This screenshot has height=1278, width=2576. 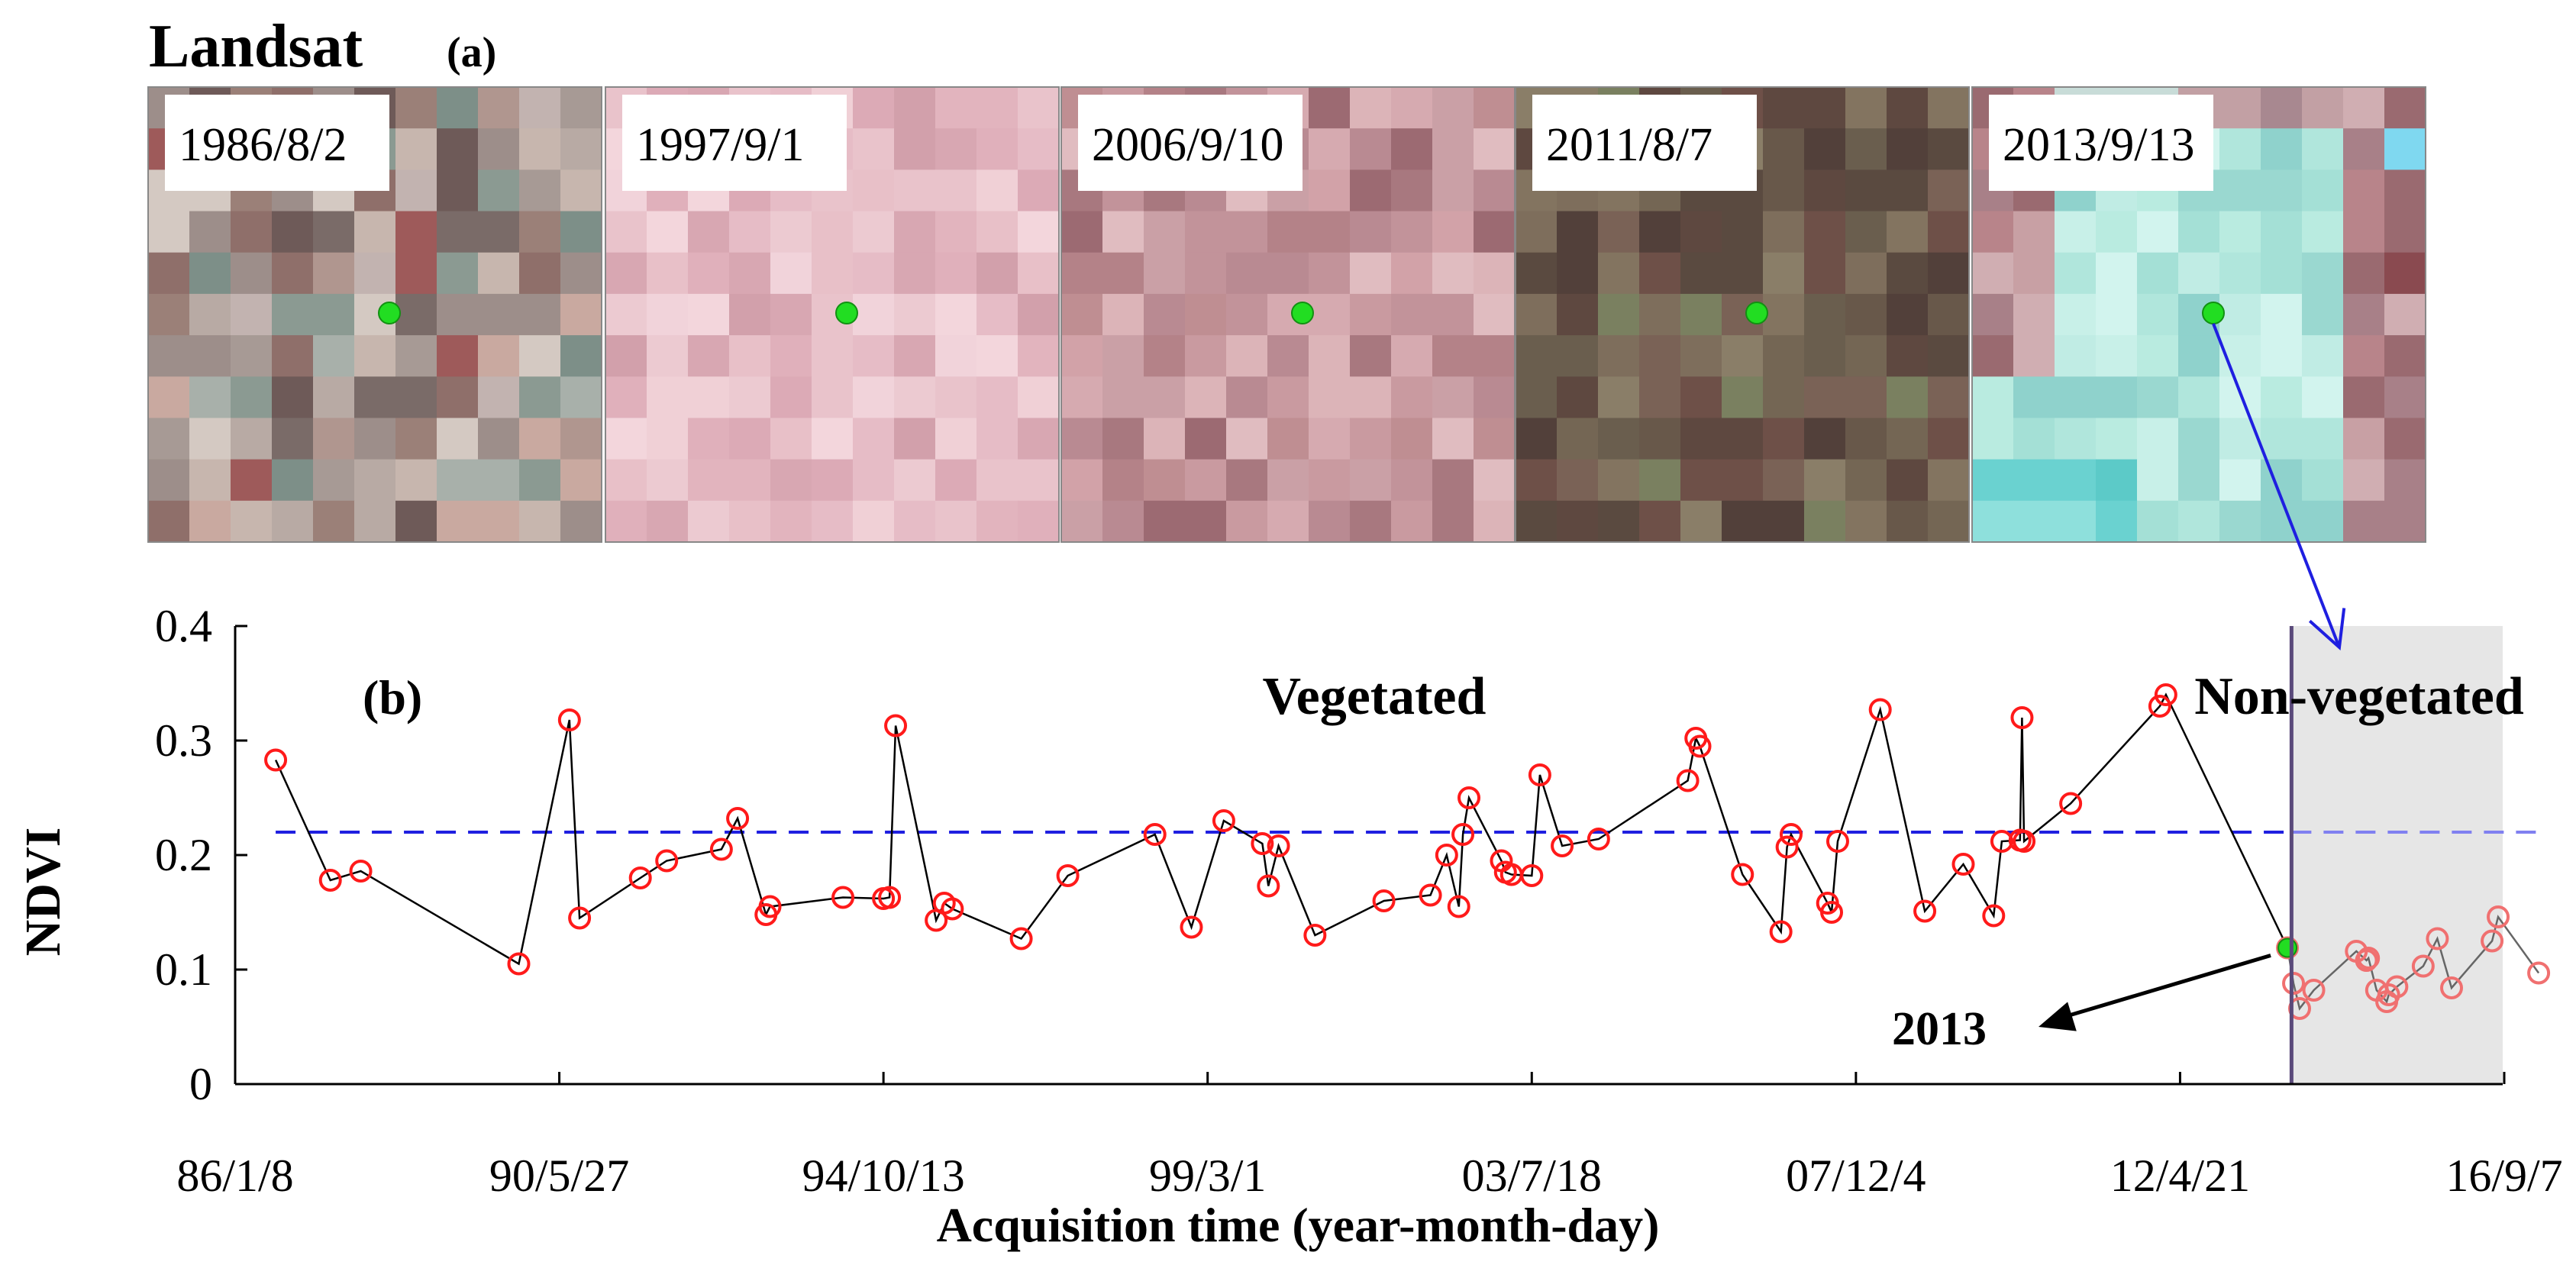 What do you see at coordinates (183, 626) in the screenshot?
I see `y-tick-label: 0.4` at bounding box center [183, 626].